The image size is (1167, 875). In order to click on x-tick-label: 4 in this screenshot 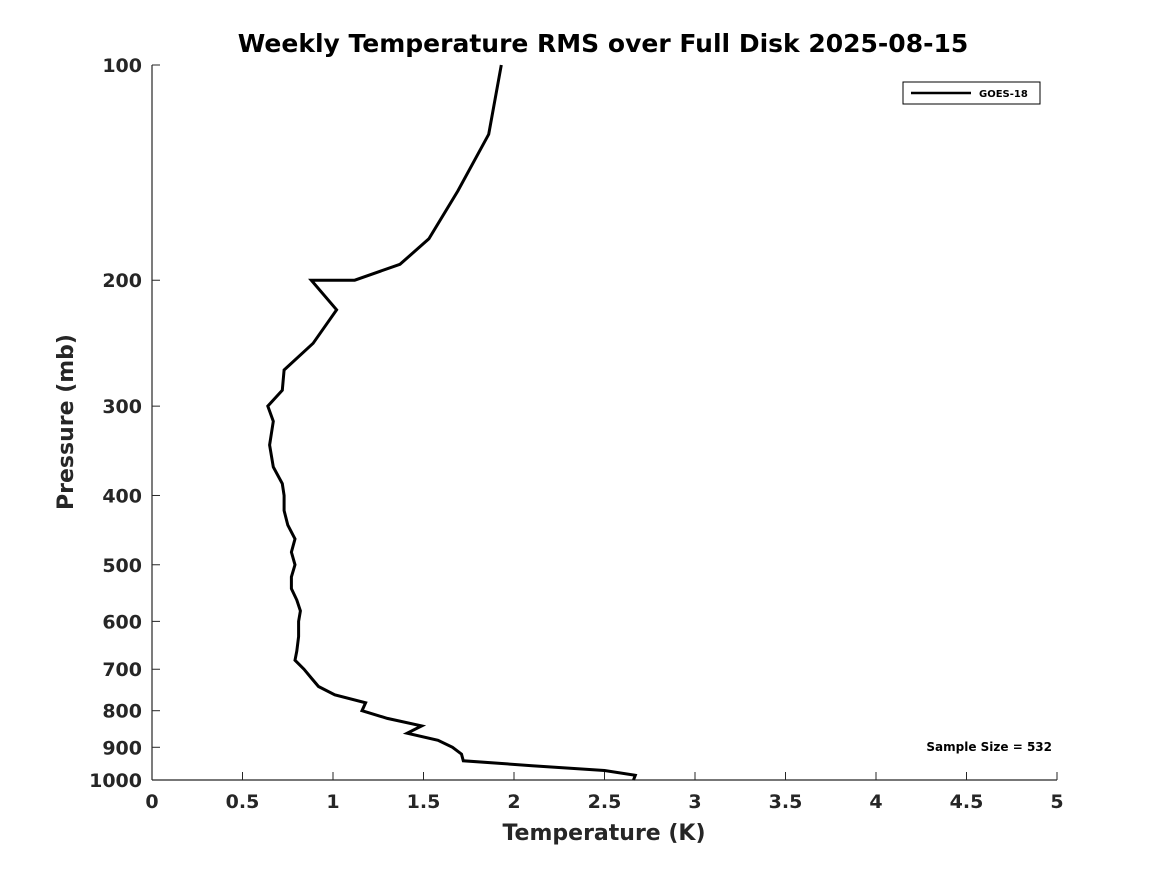, I will do `click(875, 802)`.